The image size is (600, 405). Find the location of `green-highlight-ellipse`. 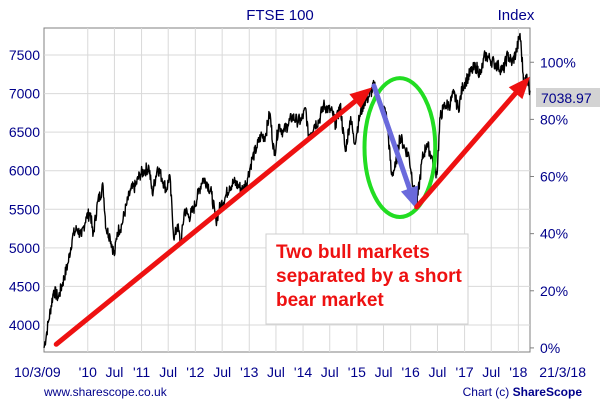

green-highlight-ellipse is located at coordinates (400, 147).